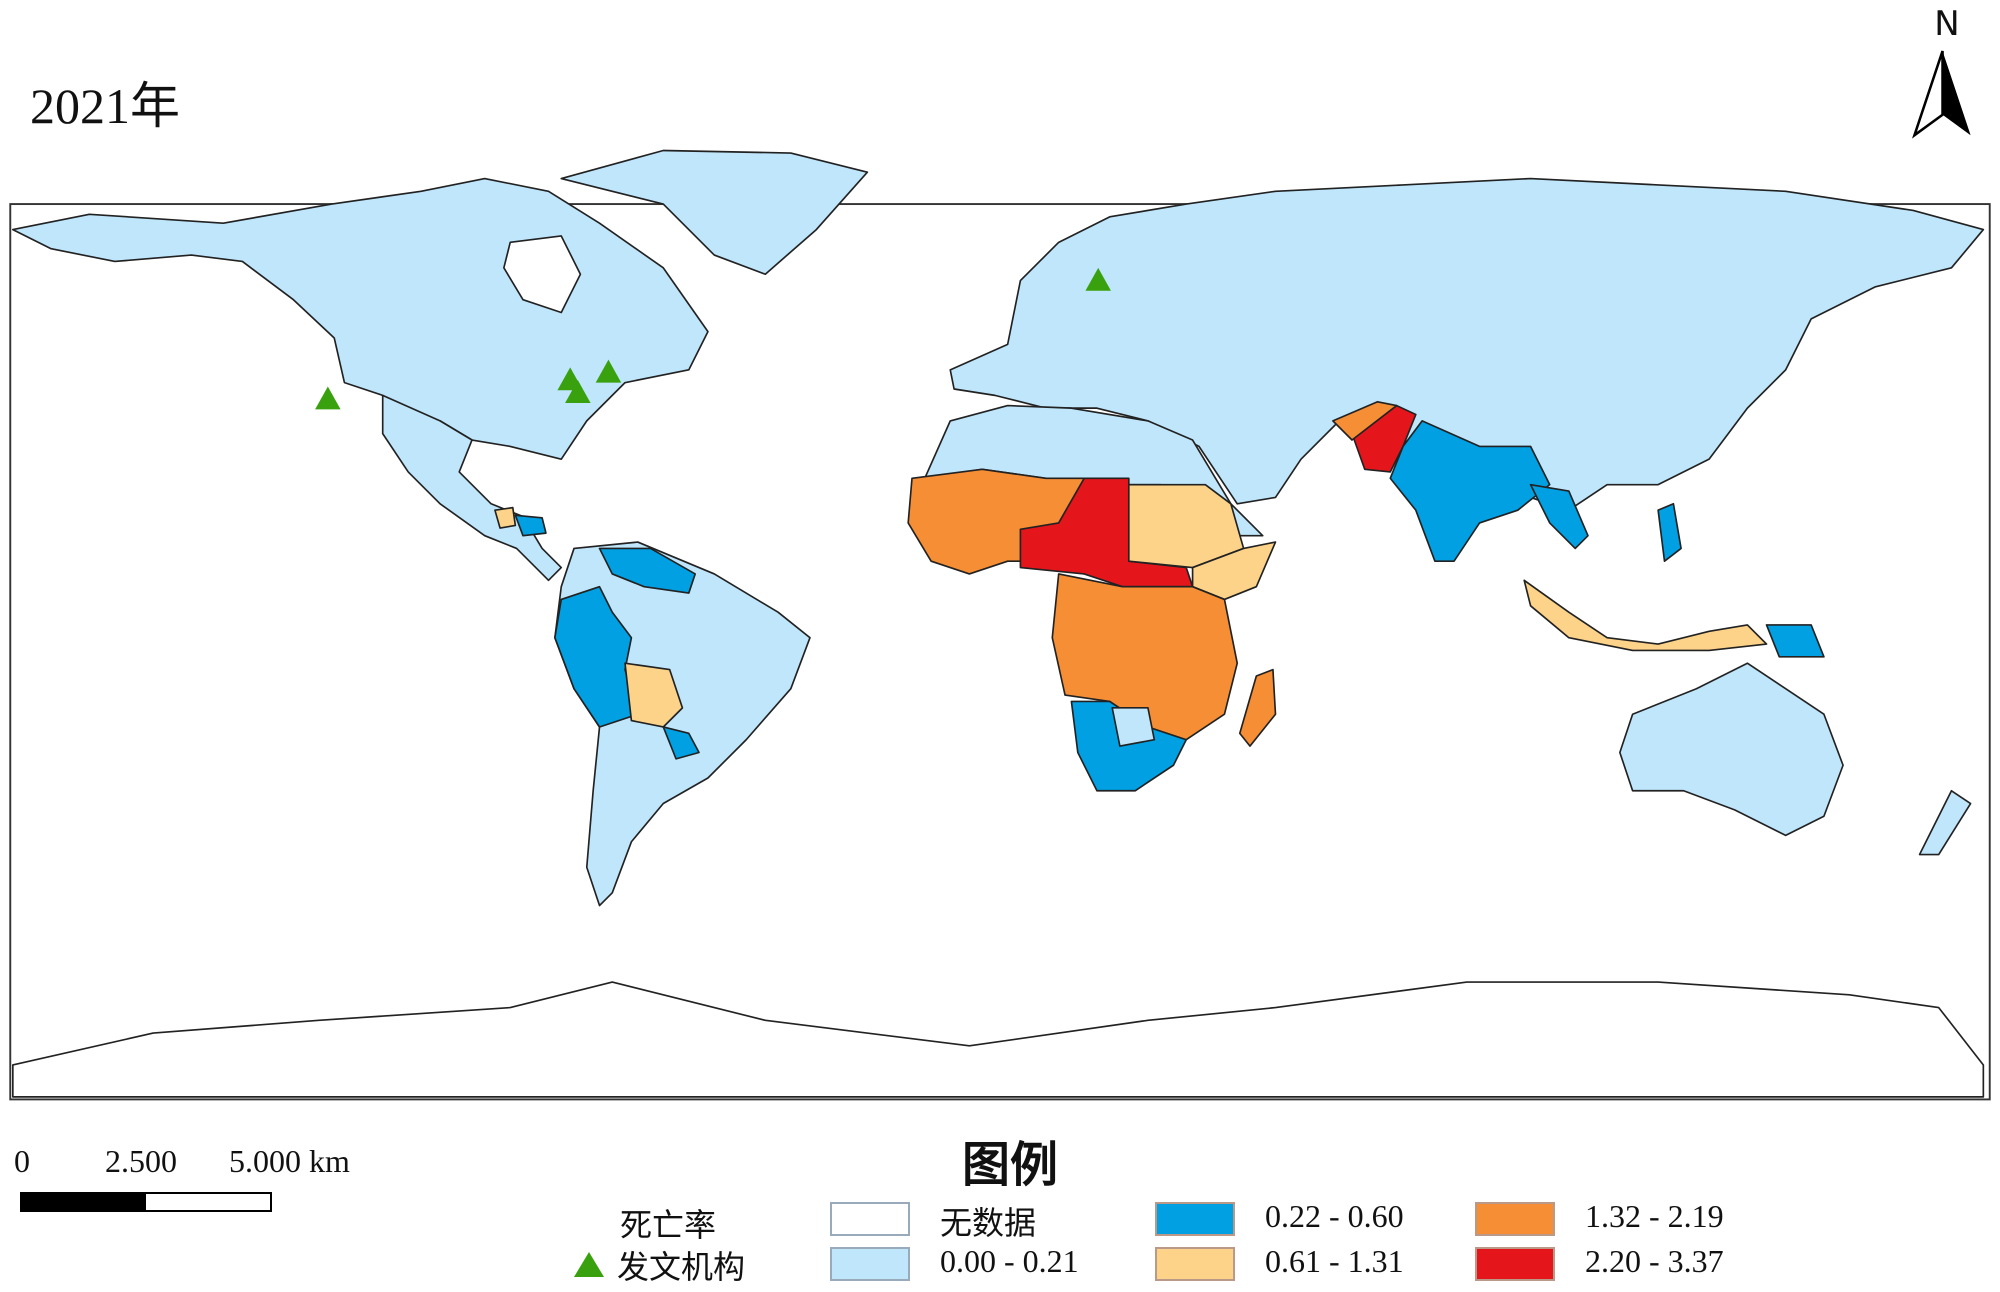  Describe the element at coordinates (530, 525) in the screenshot. I see `region-honduras` at that location.